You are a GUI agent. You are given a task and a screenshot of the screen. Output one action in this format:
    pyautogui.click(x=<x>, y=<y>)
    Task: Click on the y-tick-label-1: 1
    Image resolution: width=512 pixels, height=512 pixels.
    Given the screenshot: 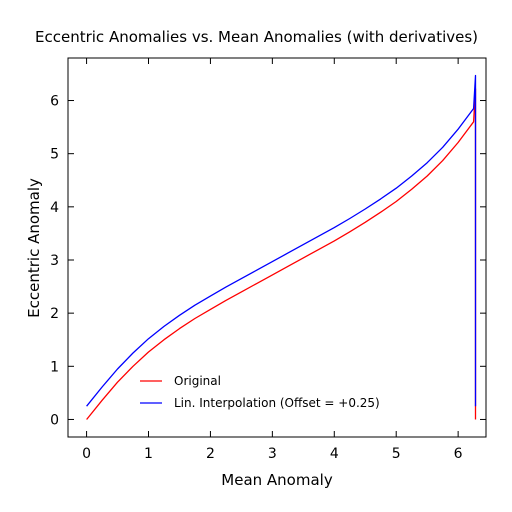 What is the action you would take?
    pyautogui.click(x=54, y=367)
    